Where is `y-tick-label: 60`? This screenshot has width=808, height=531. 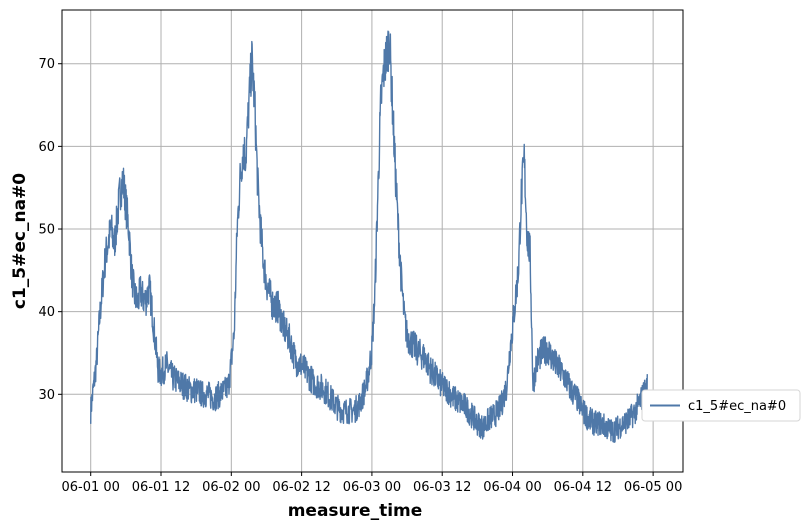
y-tick-label: 60 is located at coordinates (46, 147).